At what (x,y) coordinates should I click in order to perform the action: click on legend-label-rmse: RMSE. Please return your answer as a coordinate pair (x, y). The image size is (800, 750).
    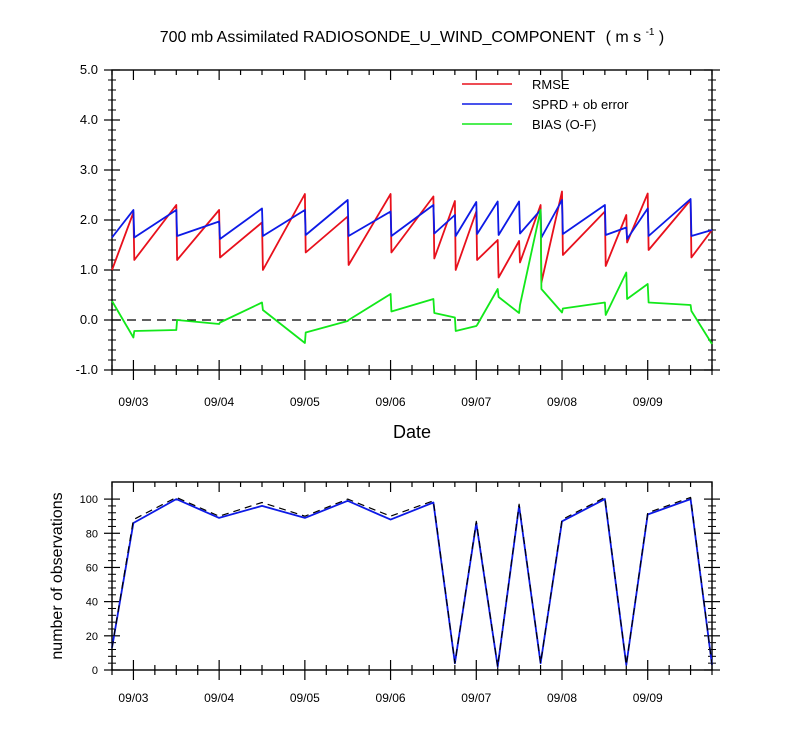
    Looking at the image, I should click on (551, 84).